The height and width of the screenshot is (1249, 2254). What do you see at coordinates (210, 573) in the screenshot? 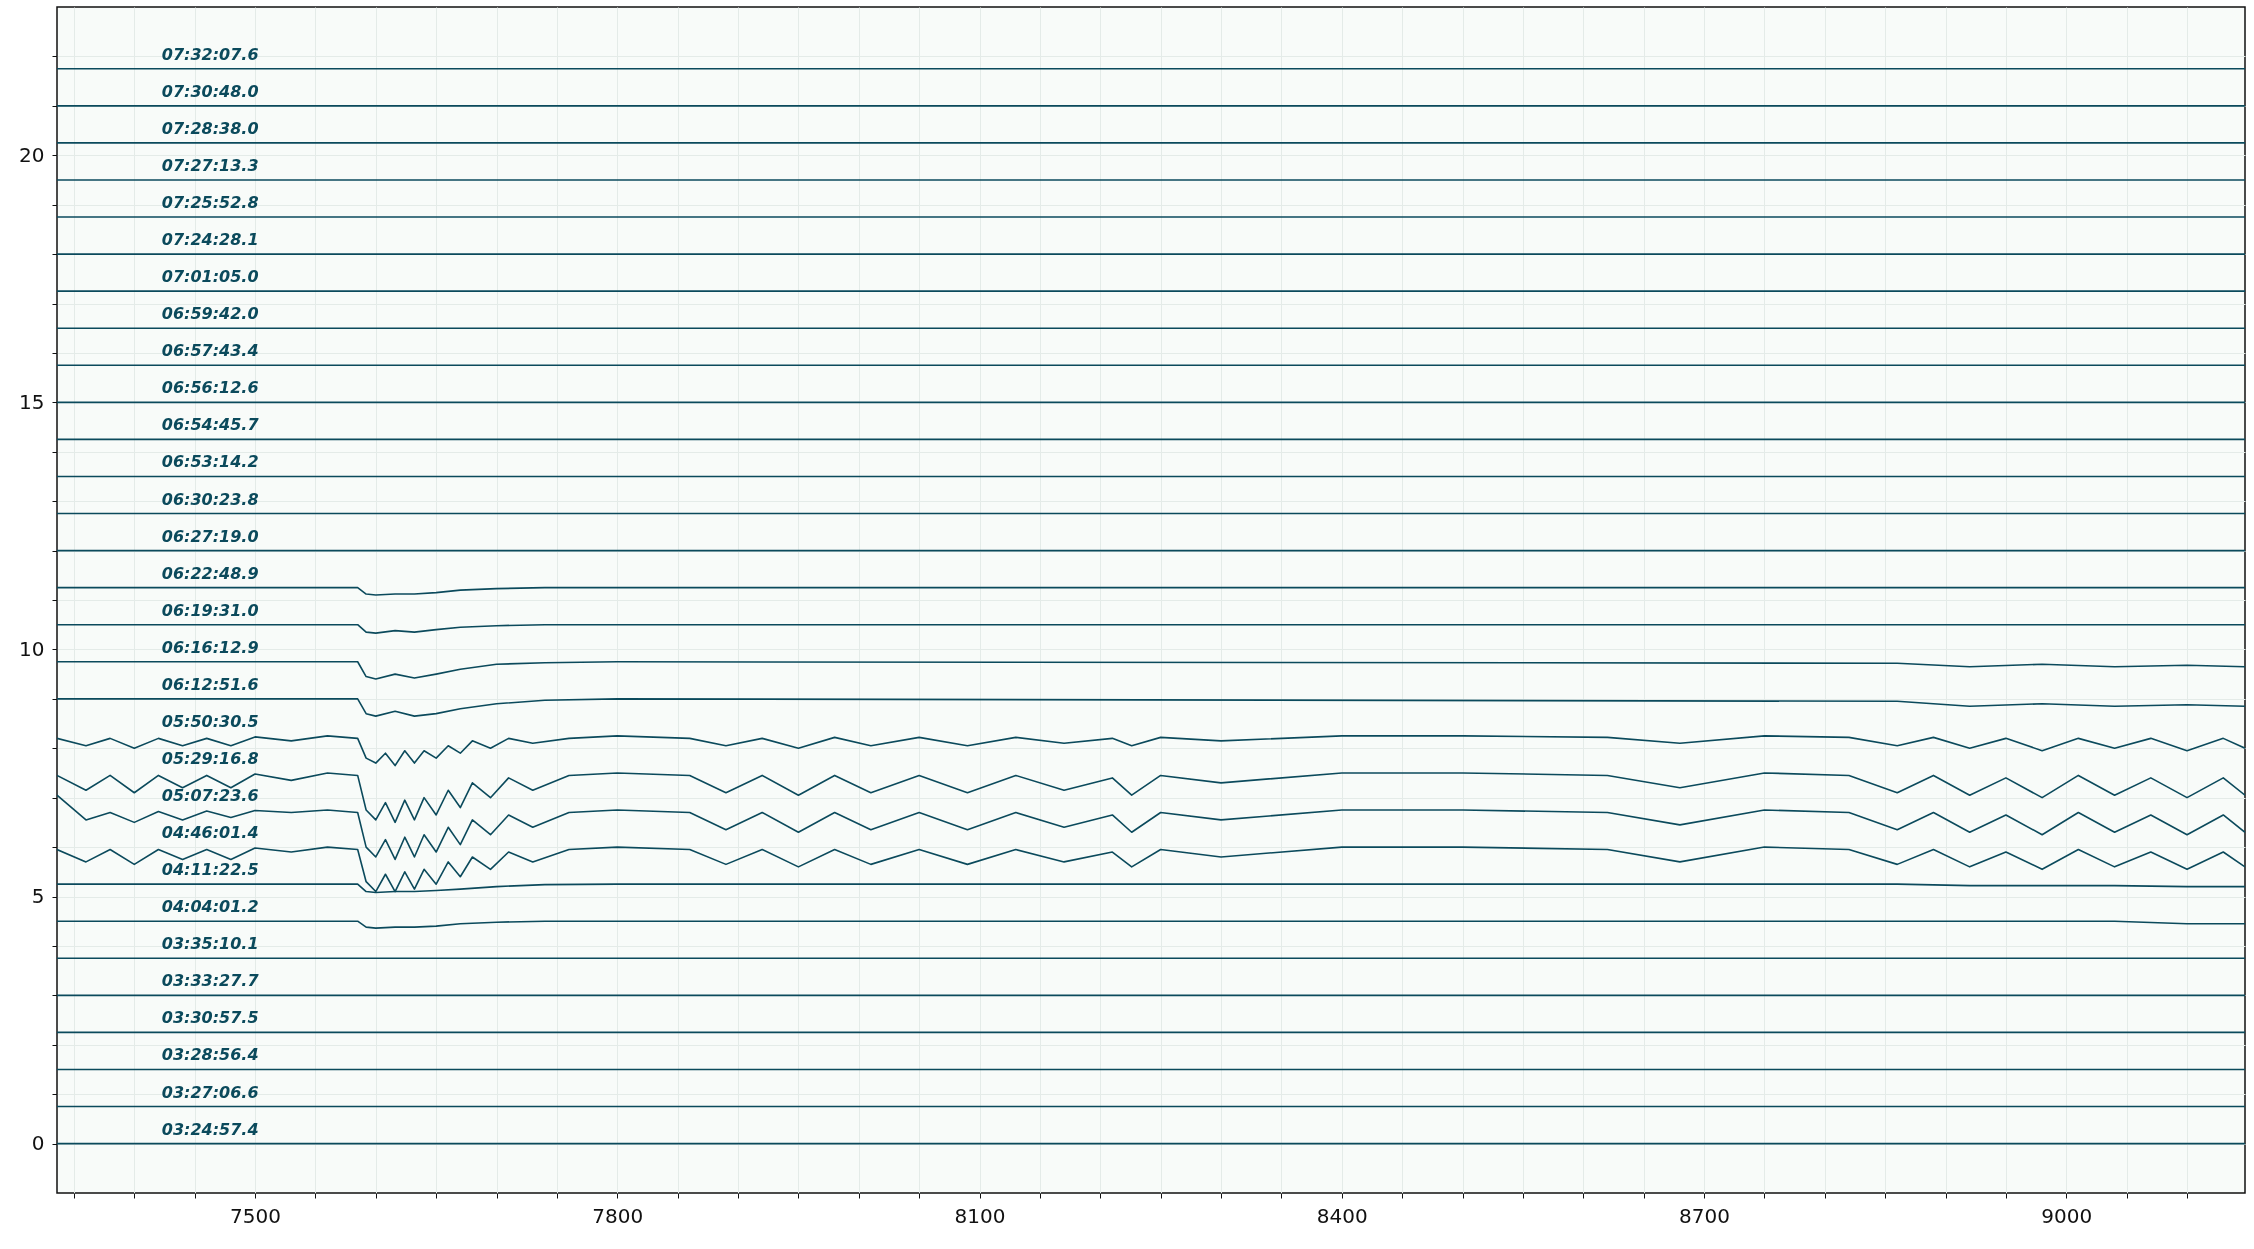
I see `series-label: 06:22:48.9` at bounding box center [210, 573].